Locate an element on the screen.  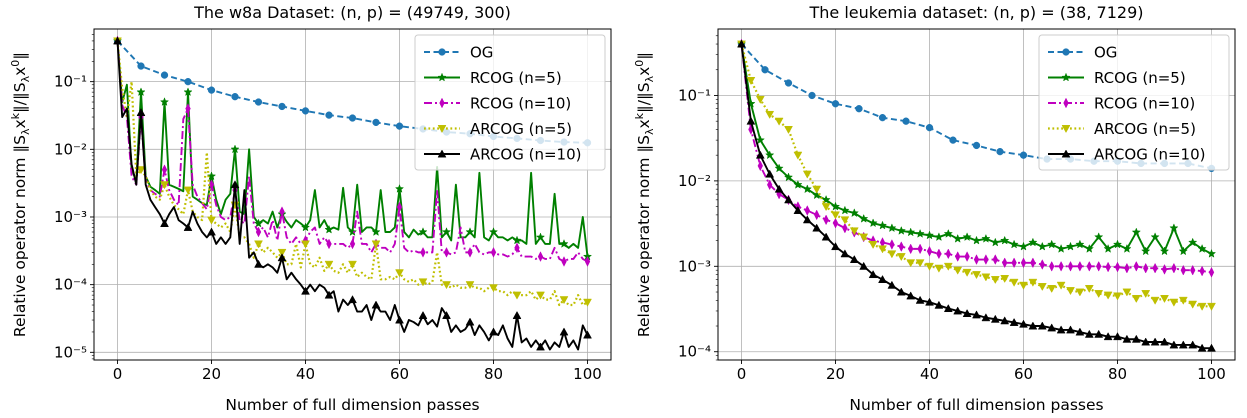
legend-label: RCOG (n=10) is located at coordinates (1144, 104).